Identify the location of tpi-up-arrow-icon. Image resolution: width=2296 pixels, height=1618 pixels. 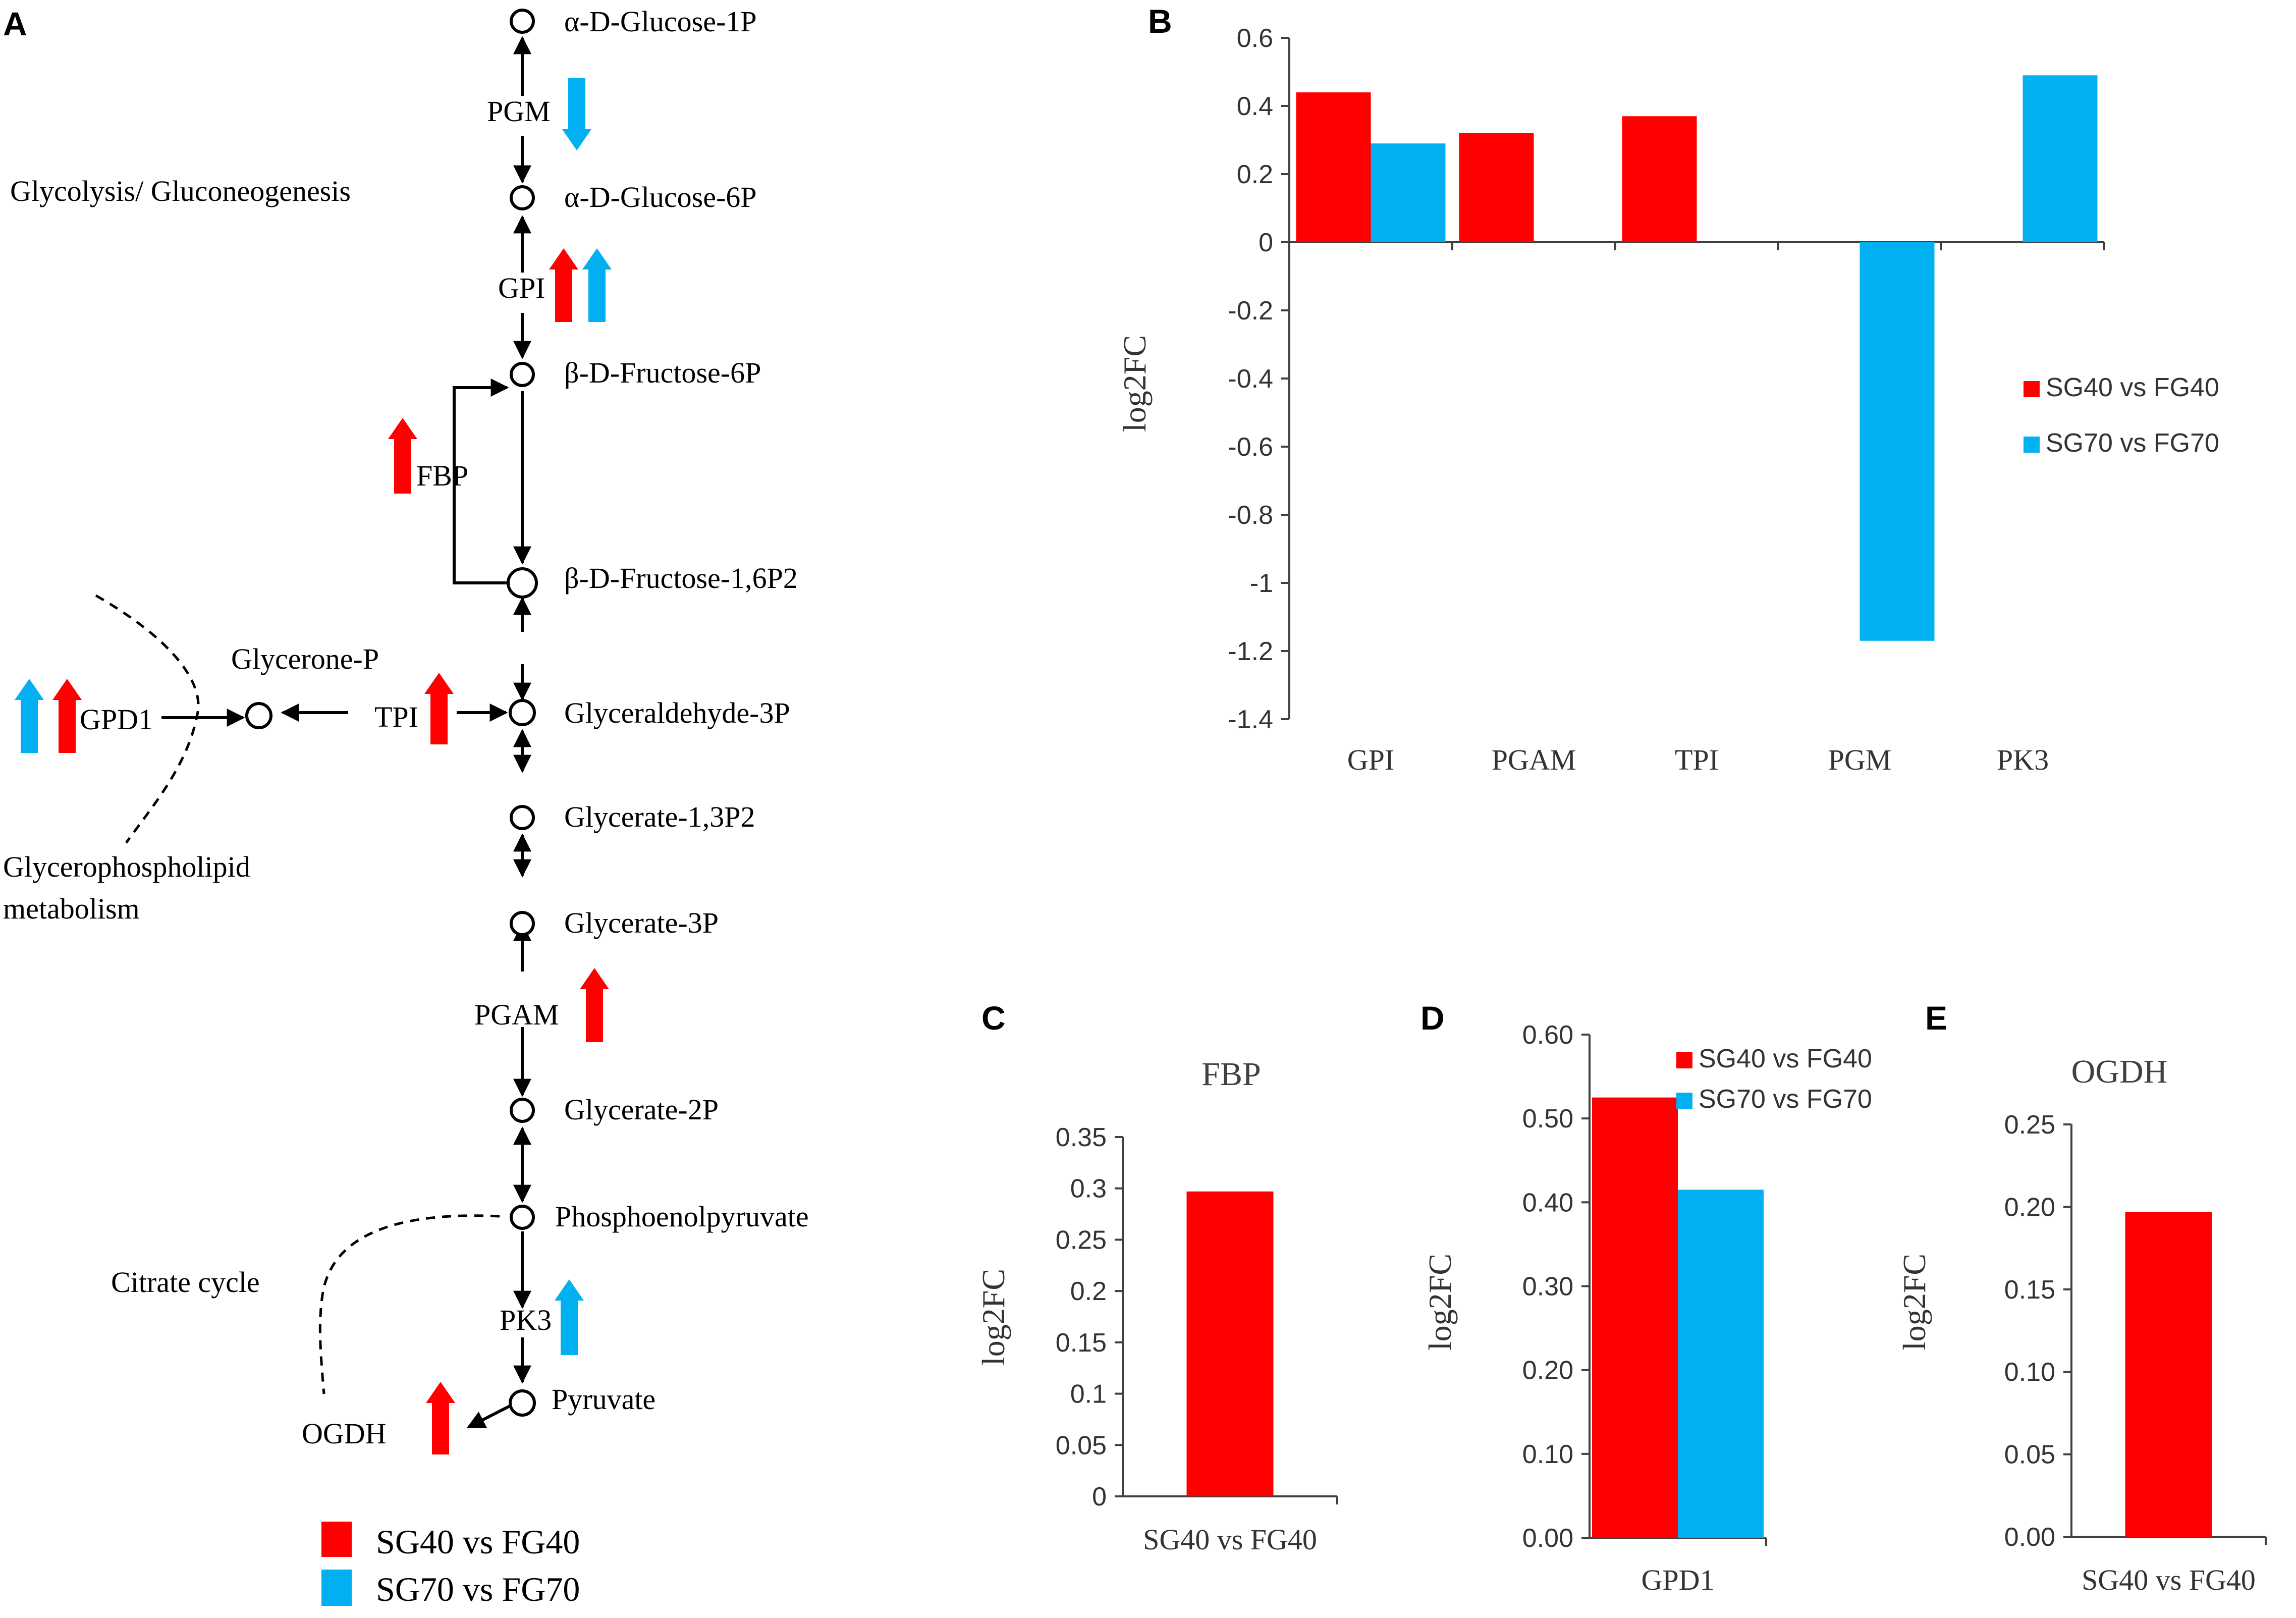
(439, 708).